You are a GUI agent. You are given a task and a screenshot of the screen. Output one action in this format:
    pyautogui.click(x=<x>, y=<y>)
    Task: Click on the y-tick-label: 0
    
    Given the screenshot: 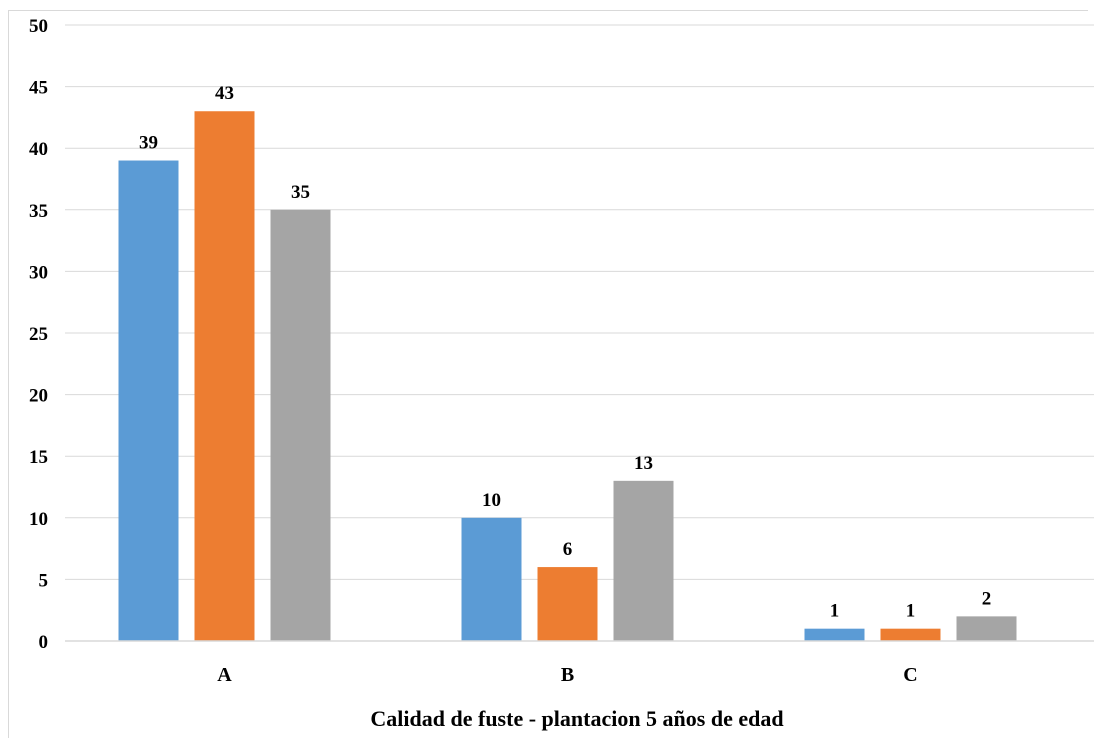 What is the action you would take?
    pyautogui.click(x=44, y=642)
    